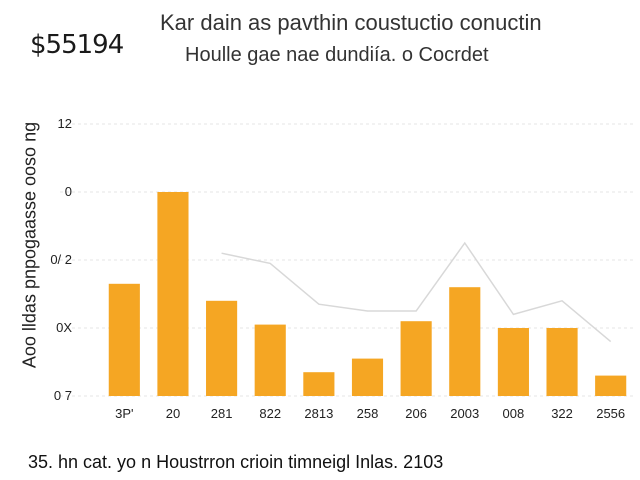  I want to click on trend-line, so click(416, 292).